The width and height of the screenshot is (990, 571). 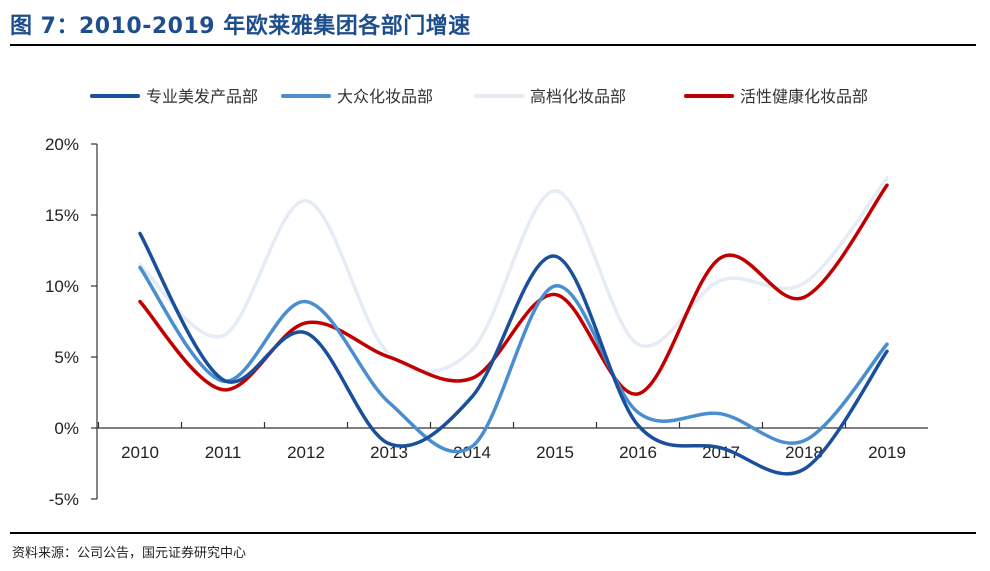 What do you see at coordinates (62, 286) in the screenshot?
I see `y-tick-label: 10%` at bounding box center [62, 286].